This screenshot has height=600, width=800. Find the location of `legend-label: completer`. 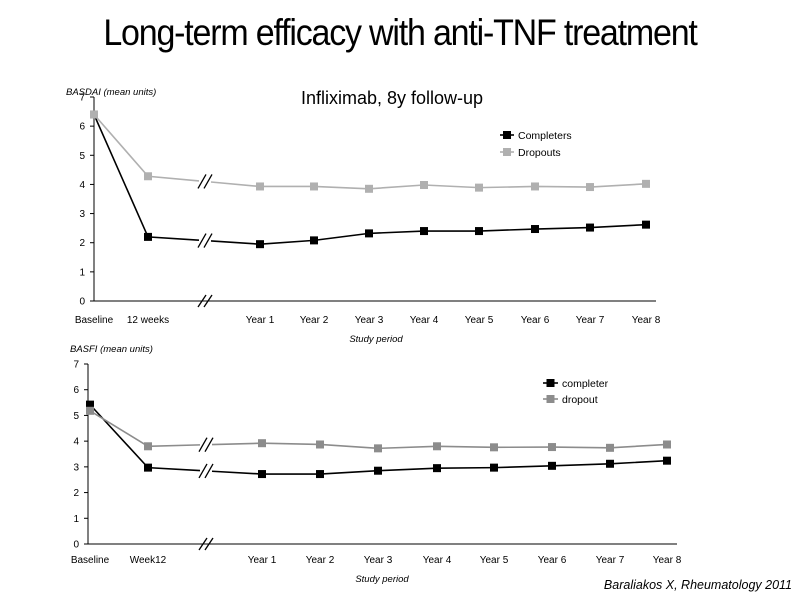

legend-label: completer is located at coordinates (585, 384).